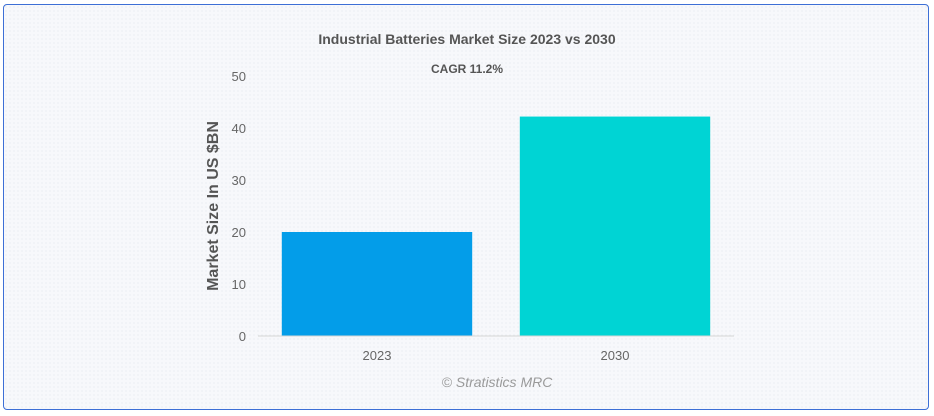 The height and width of the screenshot is (416, 934). Describe the element at coordinates (239, 206) in the screenshot. I see `y-axis: 0 10 20 30 40 50` at that location.